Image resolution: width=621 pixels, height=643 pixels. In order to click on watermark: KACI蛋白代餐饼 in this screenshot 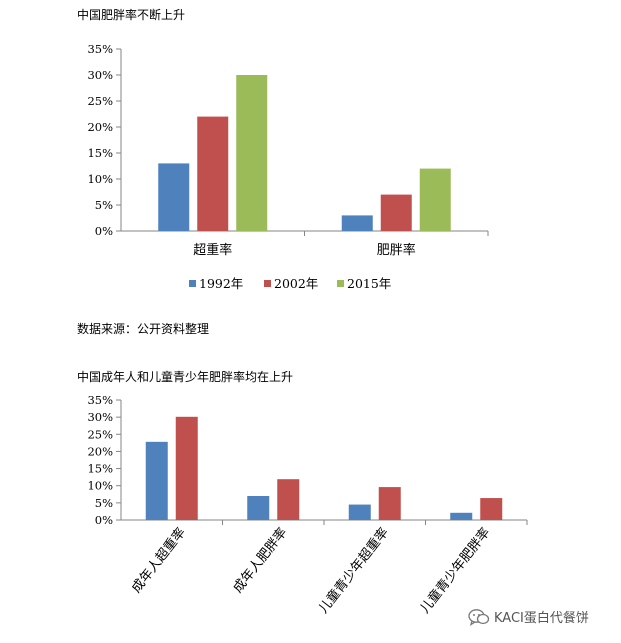, I will do `click(528, 616)`.